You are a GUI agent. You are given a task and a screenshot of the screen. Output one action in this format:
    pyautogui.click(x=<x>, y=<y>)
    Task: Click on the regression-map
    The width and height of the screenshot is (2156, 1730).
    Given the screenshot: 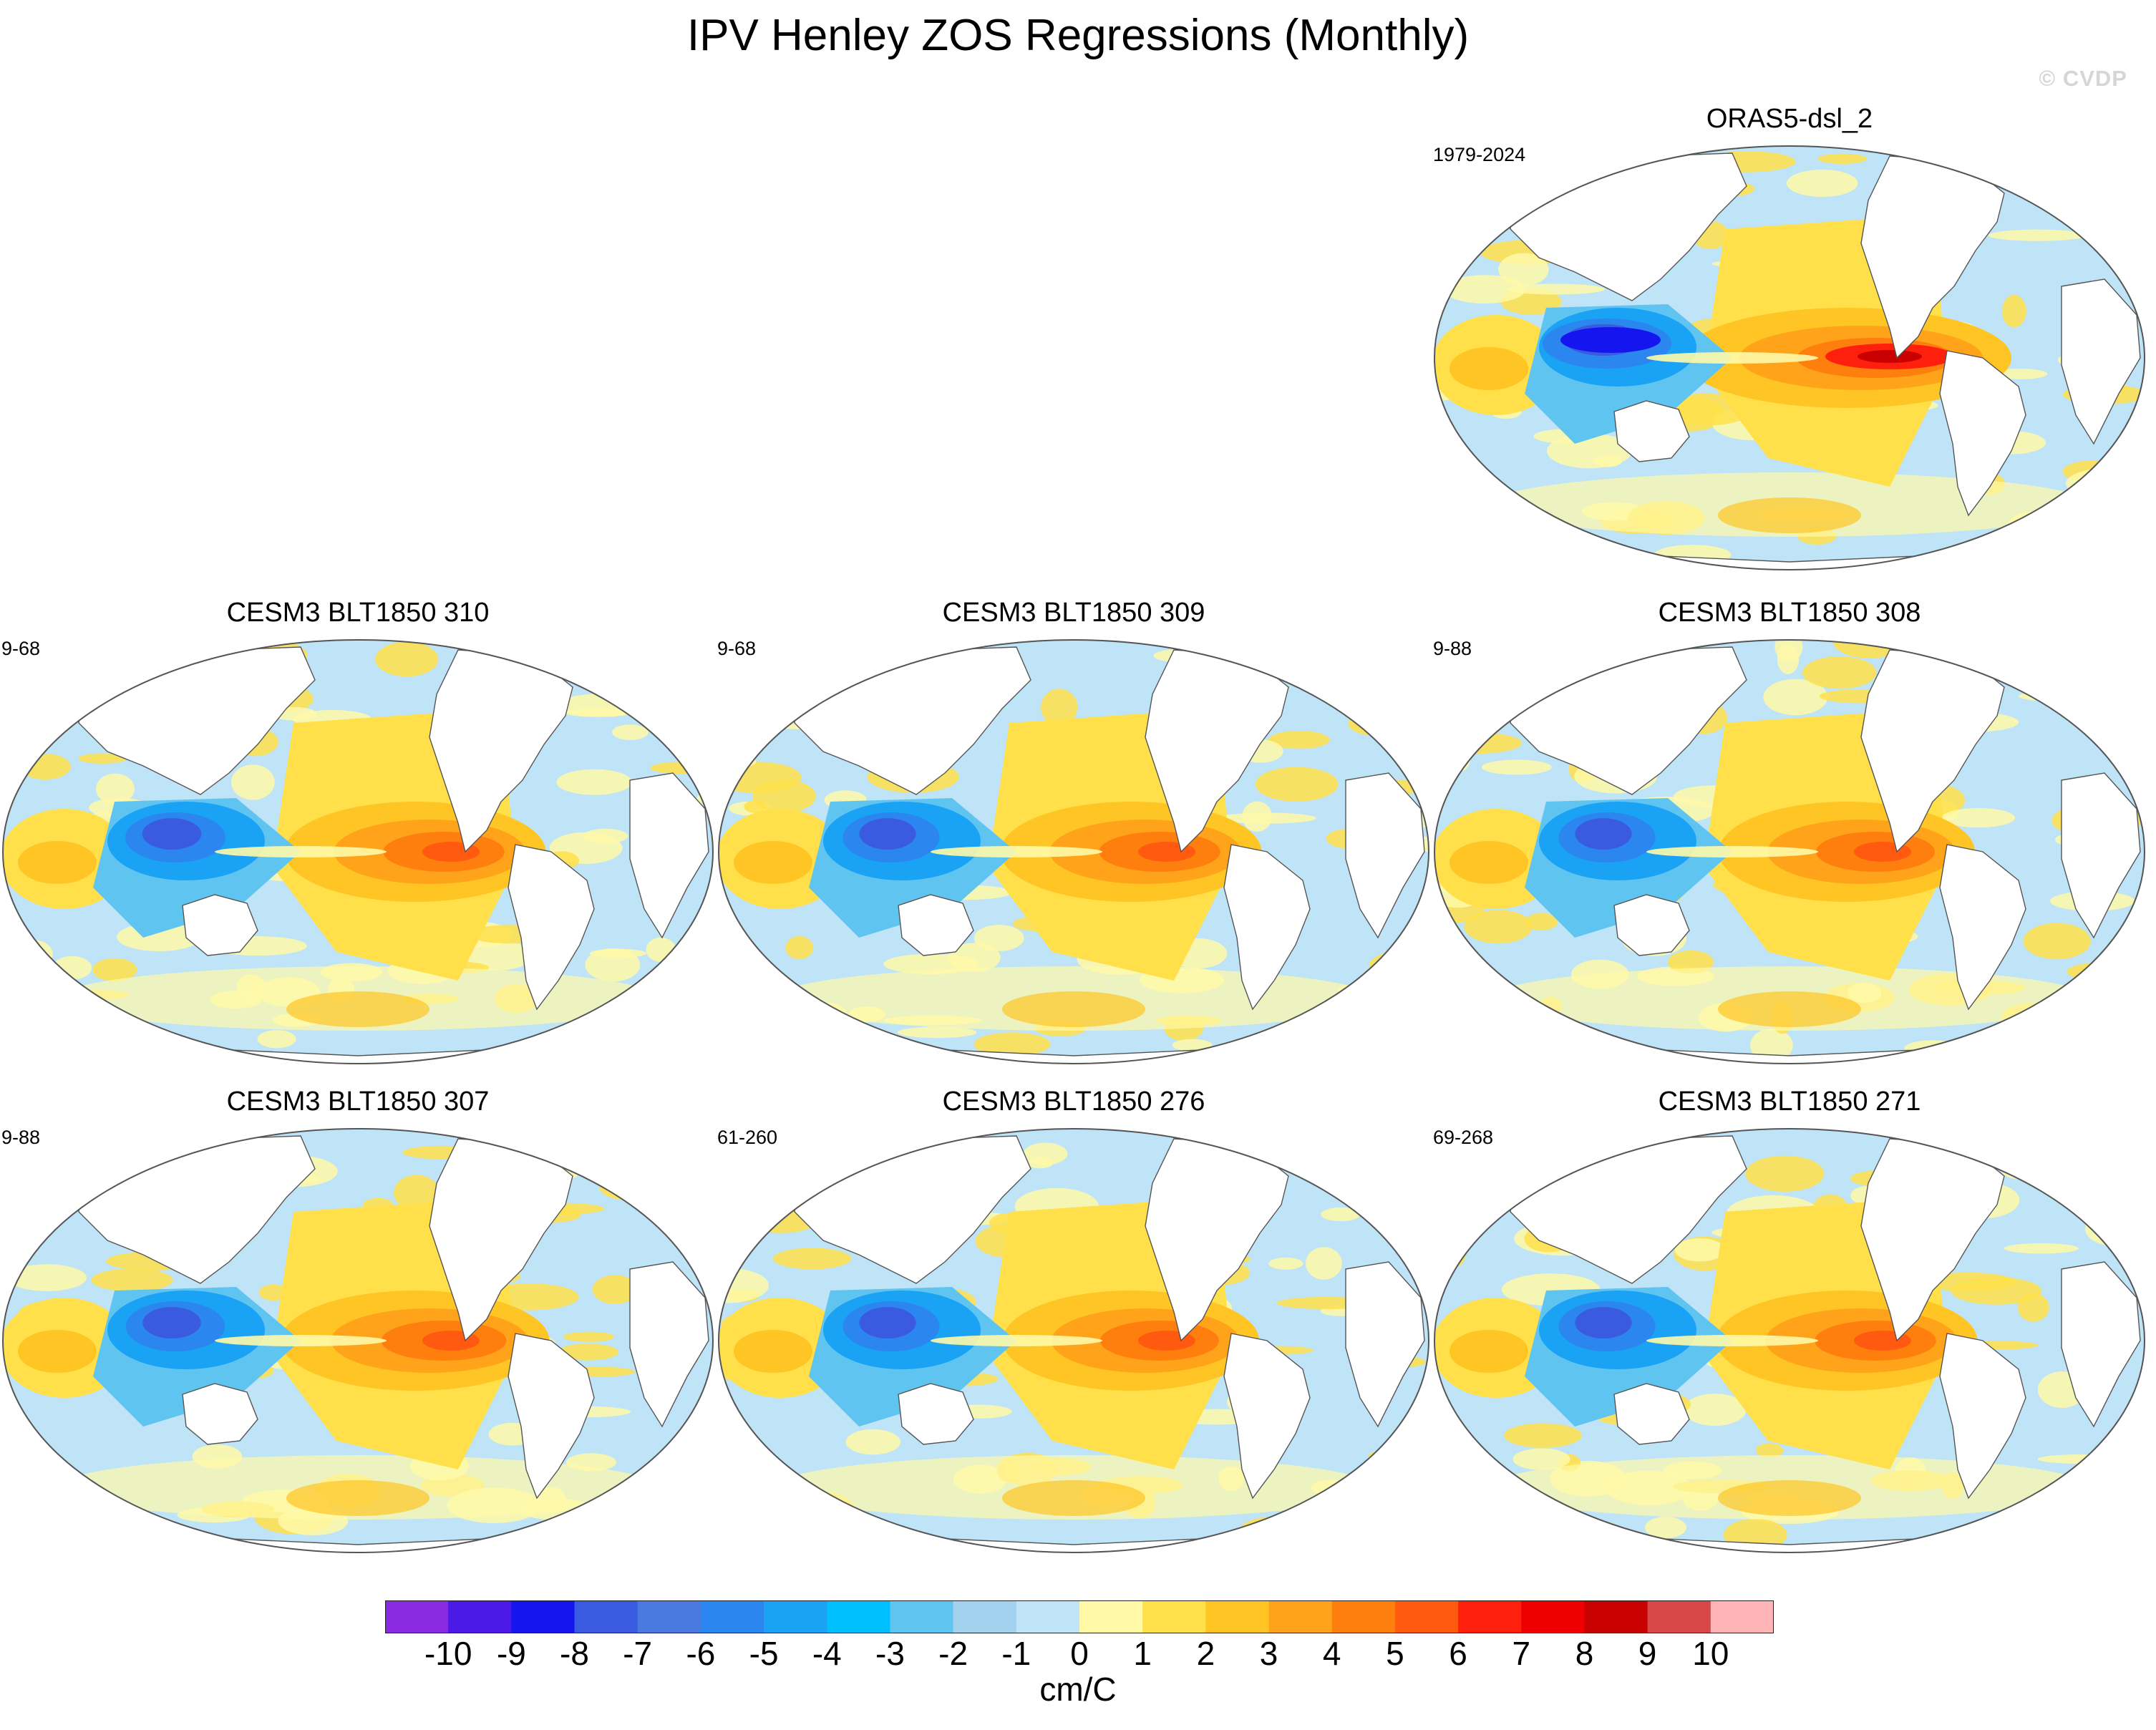 What is the action you would take?
    pyautogui.click(x=1074, y=851)
    